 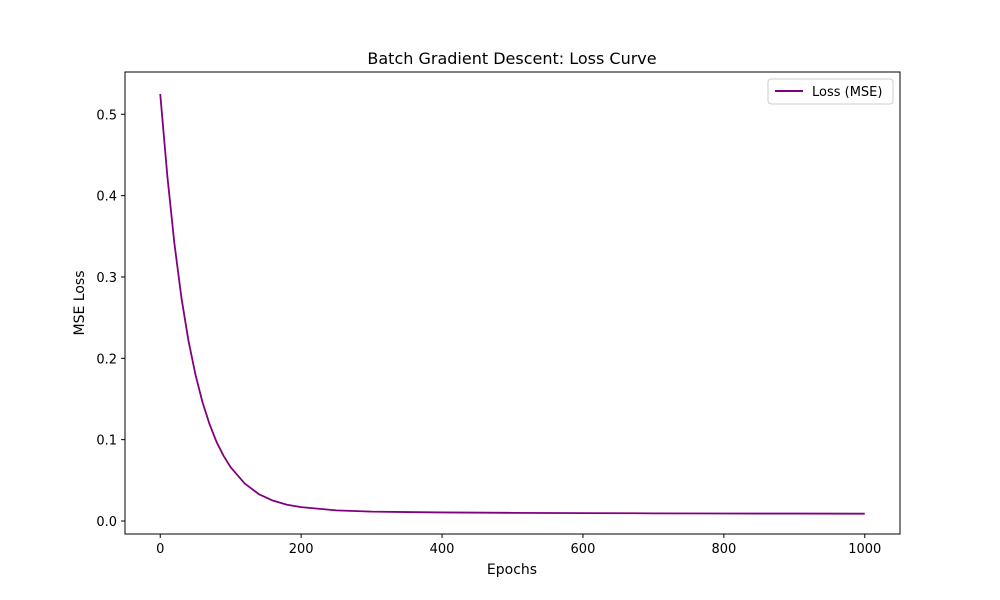 What do you see at coordinates (106, 441) in the screenshot?
I see `y-tick-label: 0.1` at bounding box center [106, 441].